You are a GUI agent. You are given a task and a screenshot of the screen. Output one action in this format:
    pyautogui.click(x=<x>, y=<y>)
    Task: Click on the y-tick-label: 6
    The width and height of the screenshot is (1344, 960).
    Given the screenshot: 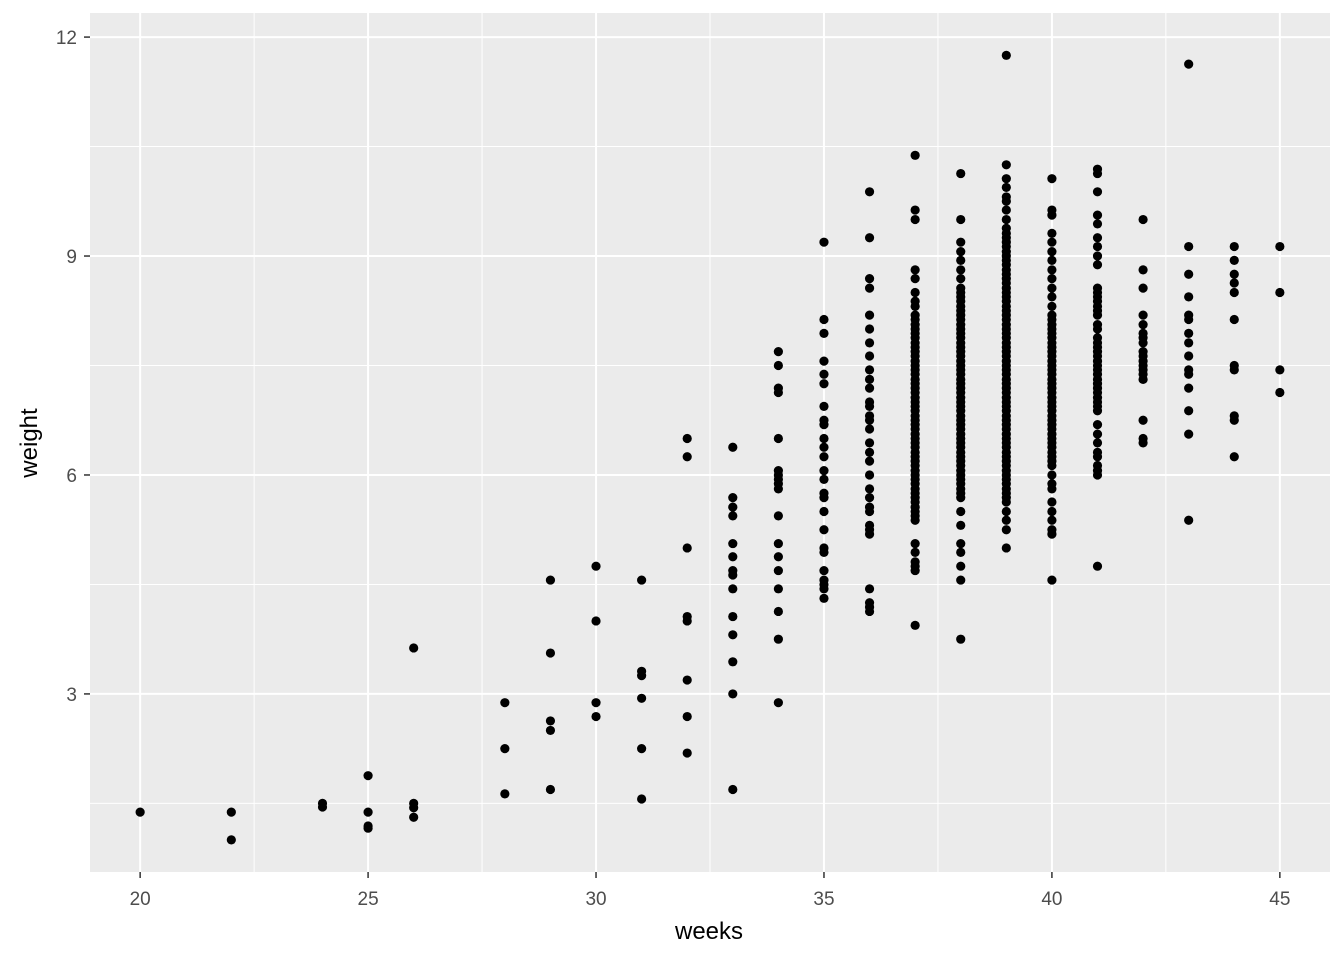 What is the action you would take?
    pyautogui.click(x=71, y=476)
    